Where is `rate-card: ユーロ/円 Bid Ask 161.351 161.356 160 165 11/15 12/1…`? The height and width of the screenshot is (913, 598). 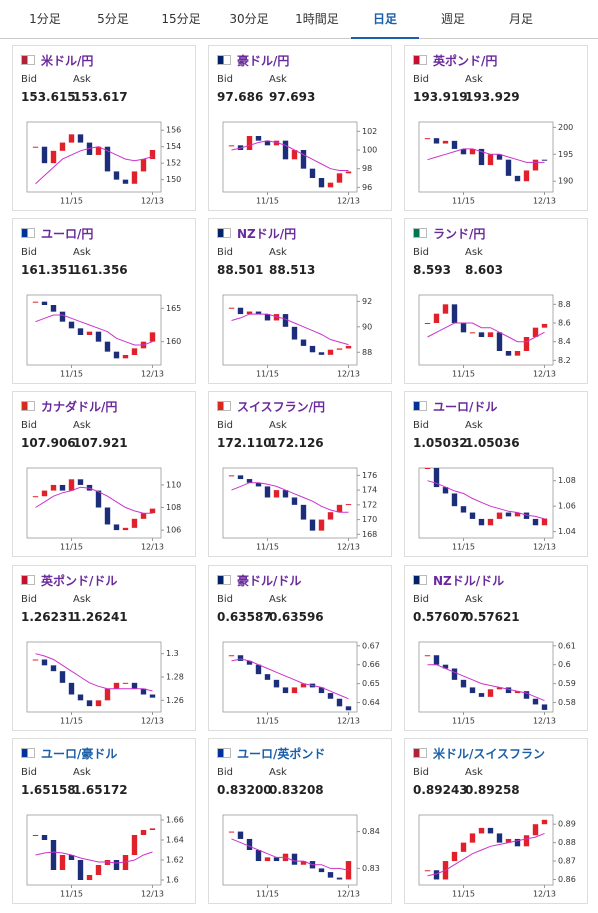 rate-card: ユーロ/円 Bid Ask 161.351 161.356 160 165 11/15 12/1… is located at coordinates (104, 301).